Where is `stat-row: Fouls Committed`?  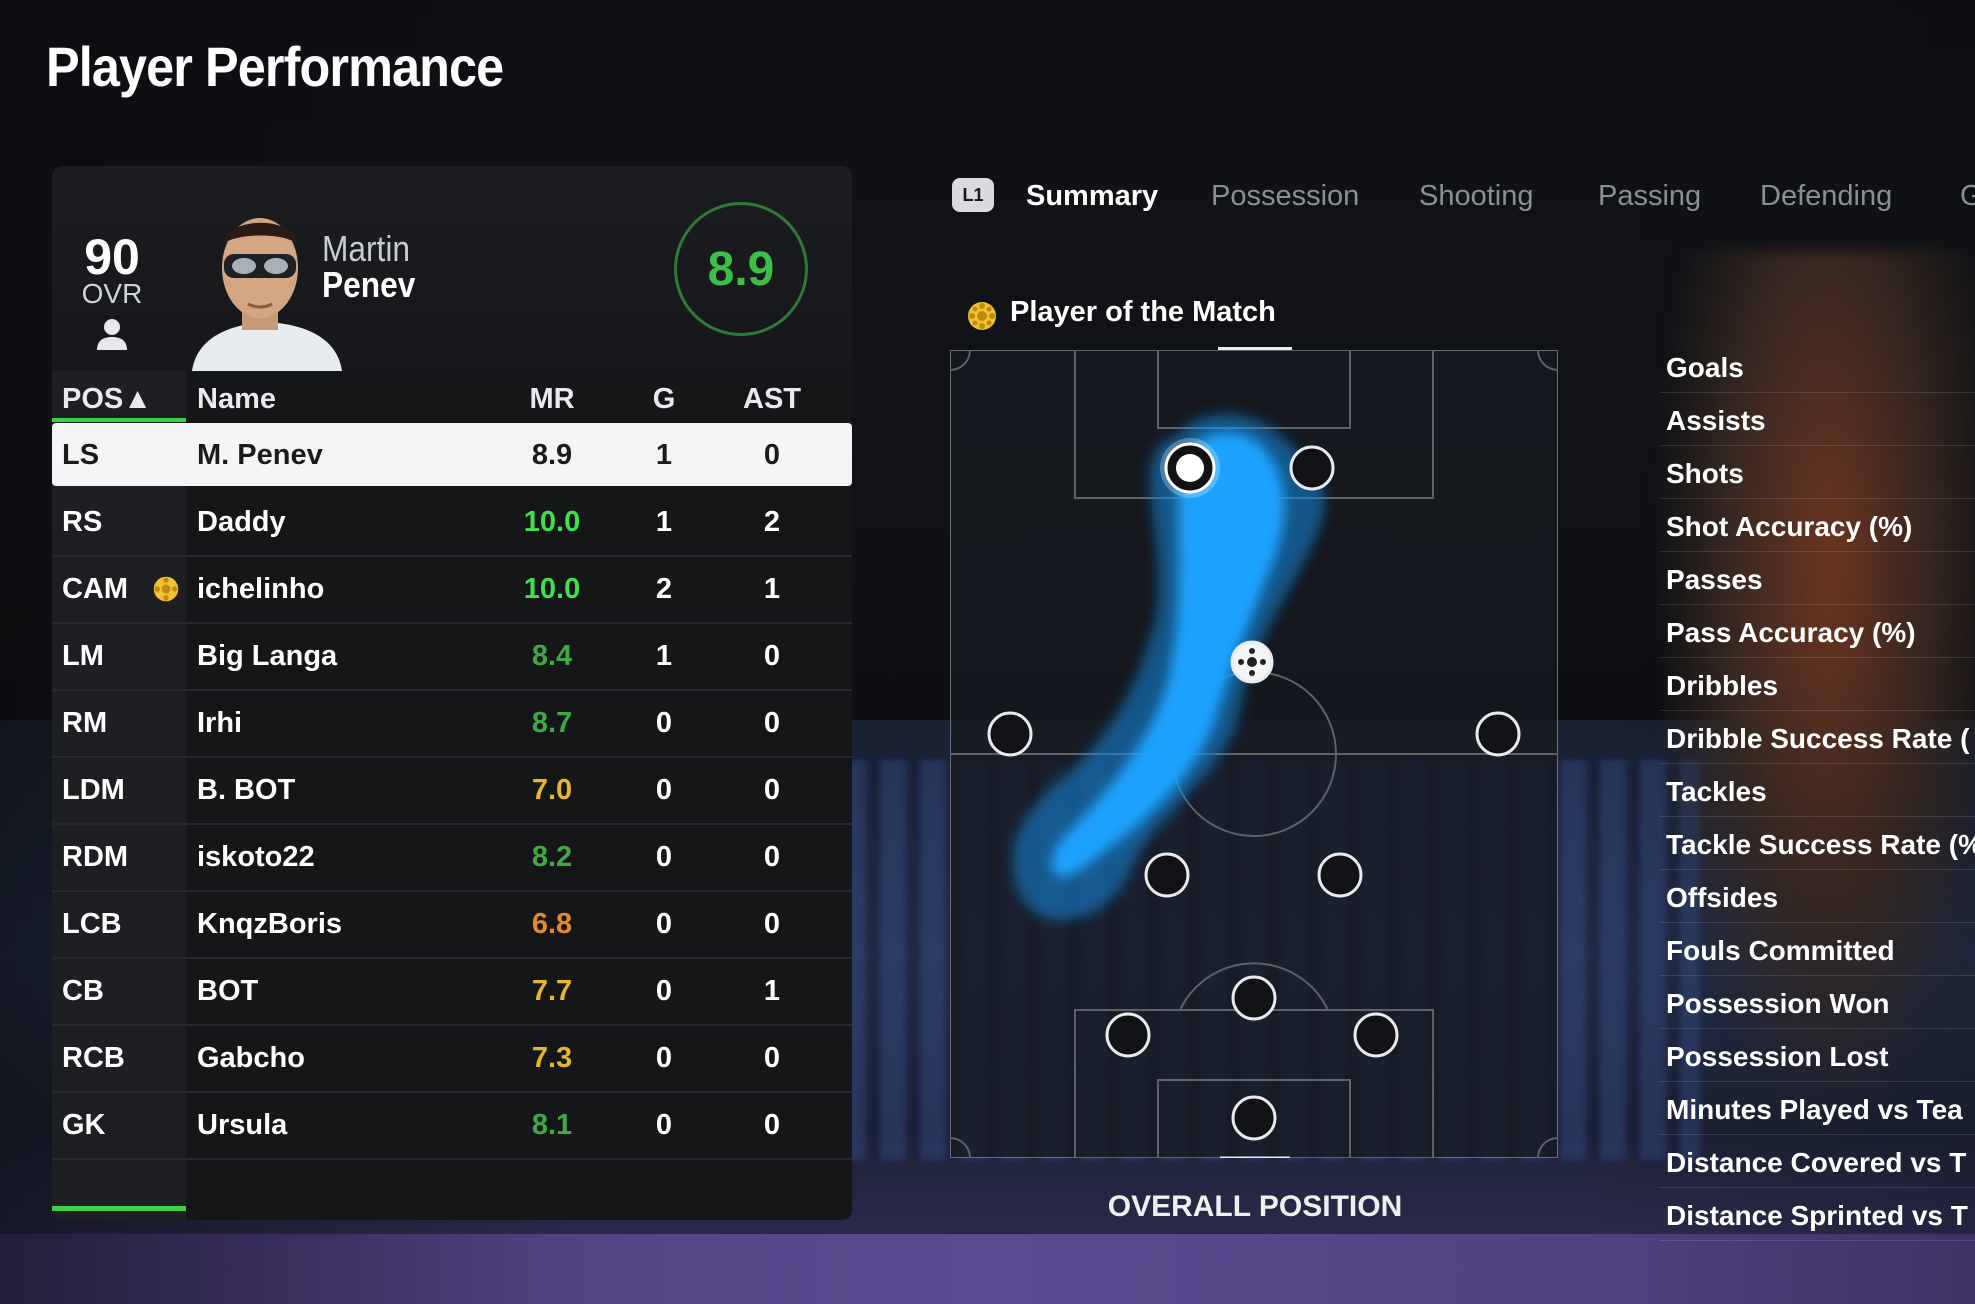
stat-row: Fouls Committed is located at coordinates (1817, 949).